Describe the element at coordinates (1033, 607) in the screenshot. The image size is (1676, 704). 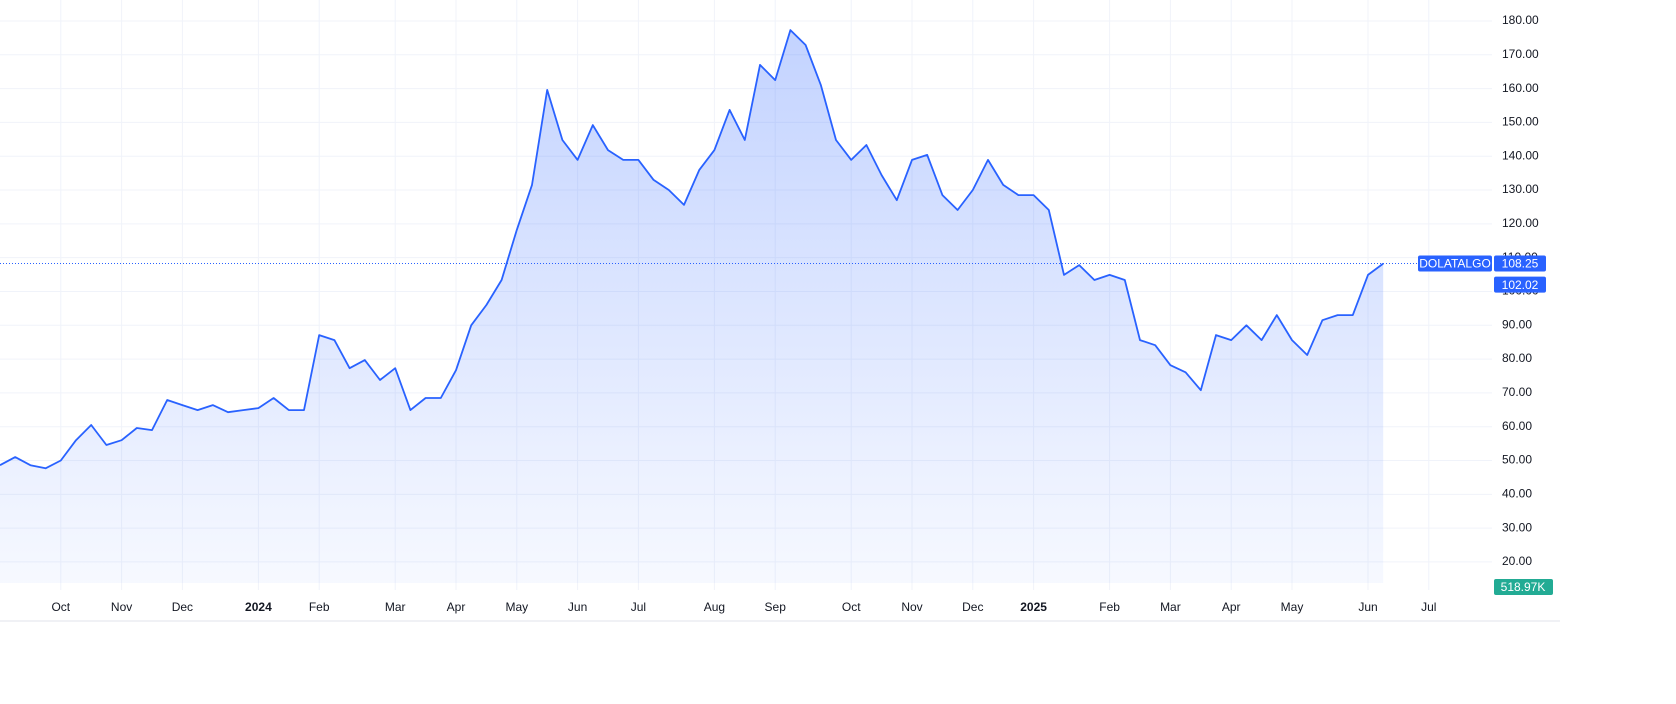
I see `x-tick-label: 2025` at that location.